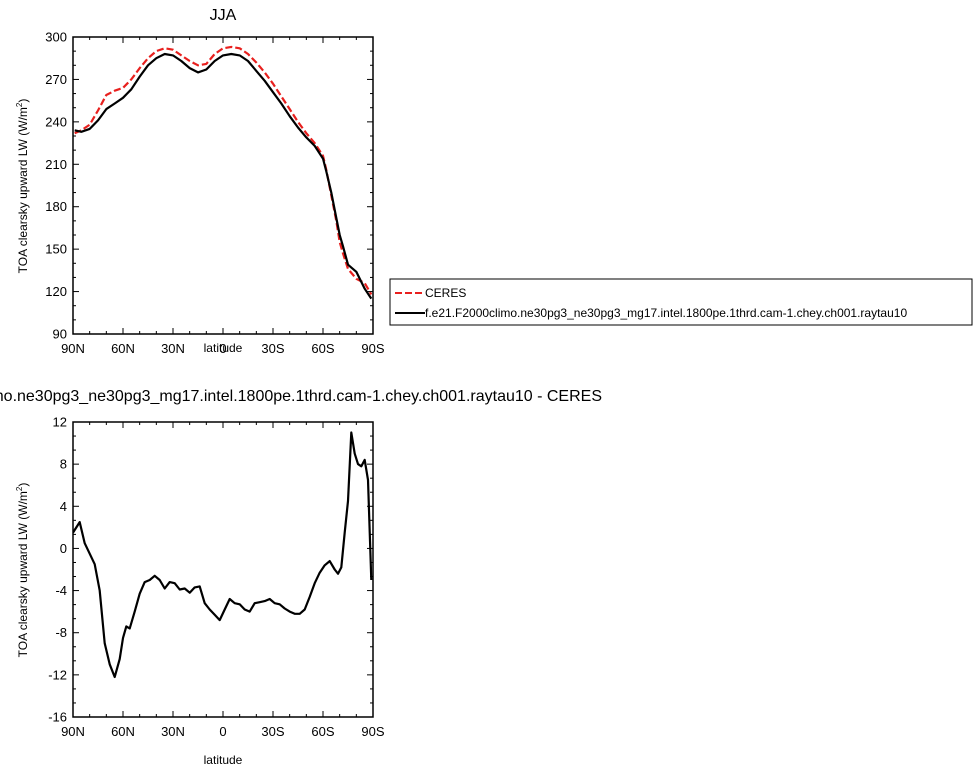 Image resolution: width=979 pixels, height=770 pixels. What do you see at coordinates (223, 760) in the screenshot?
I see `bottom-x-axis-label: latitude` at bounding box center [223, 760].